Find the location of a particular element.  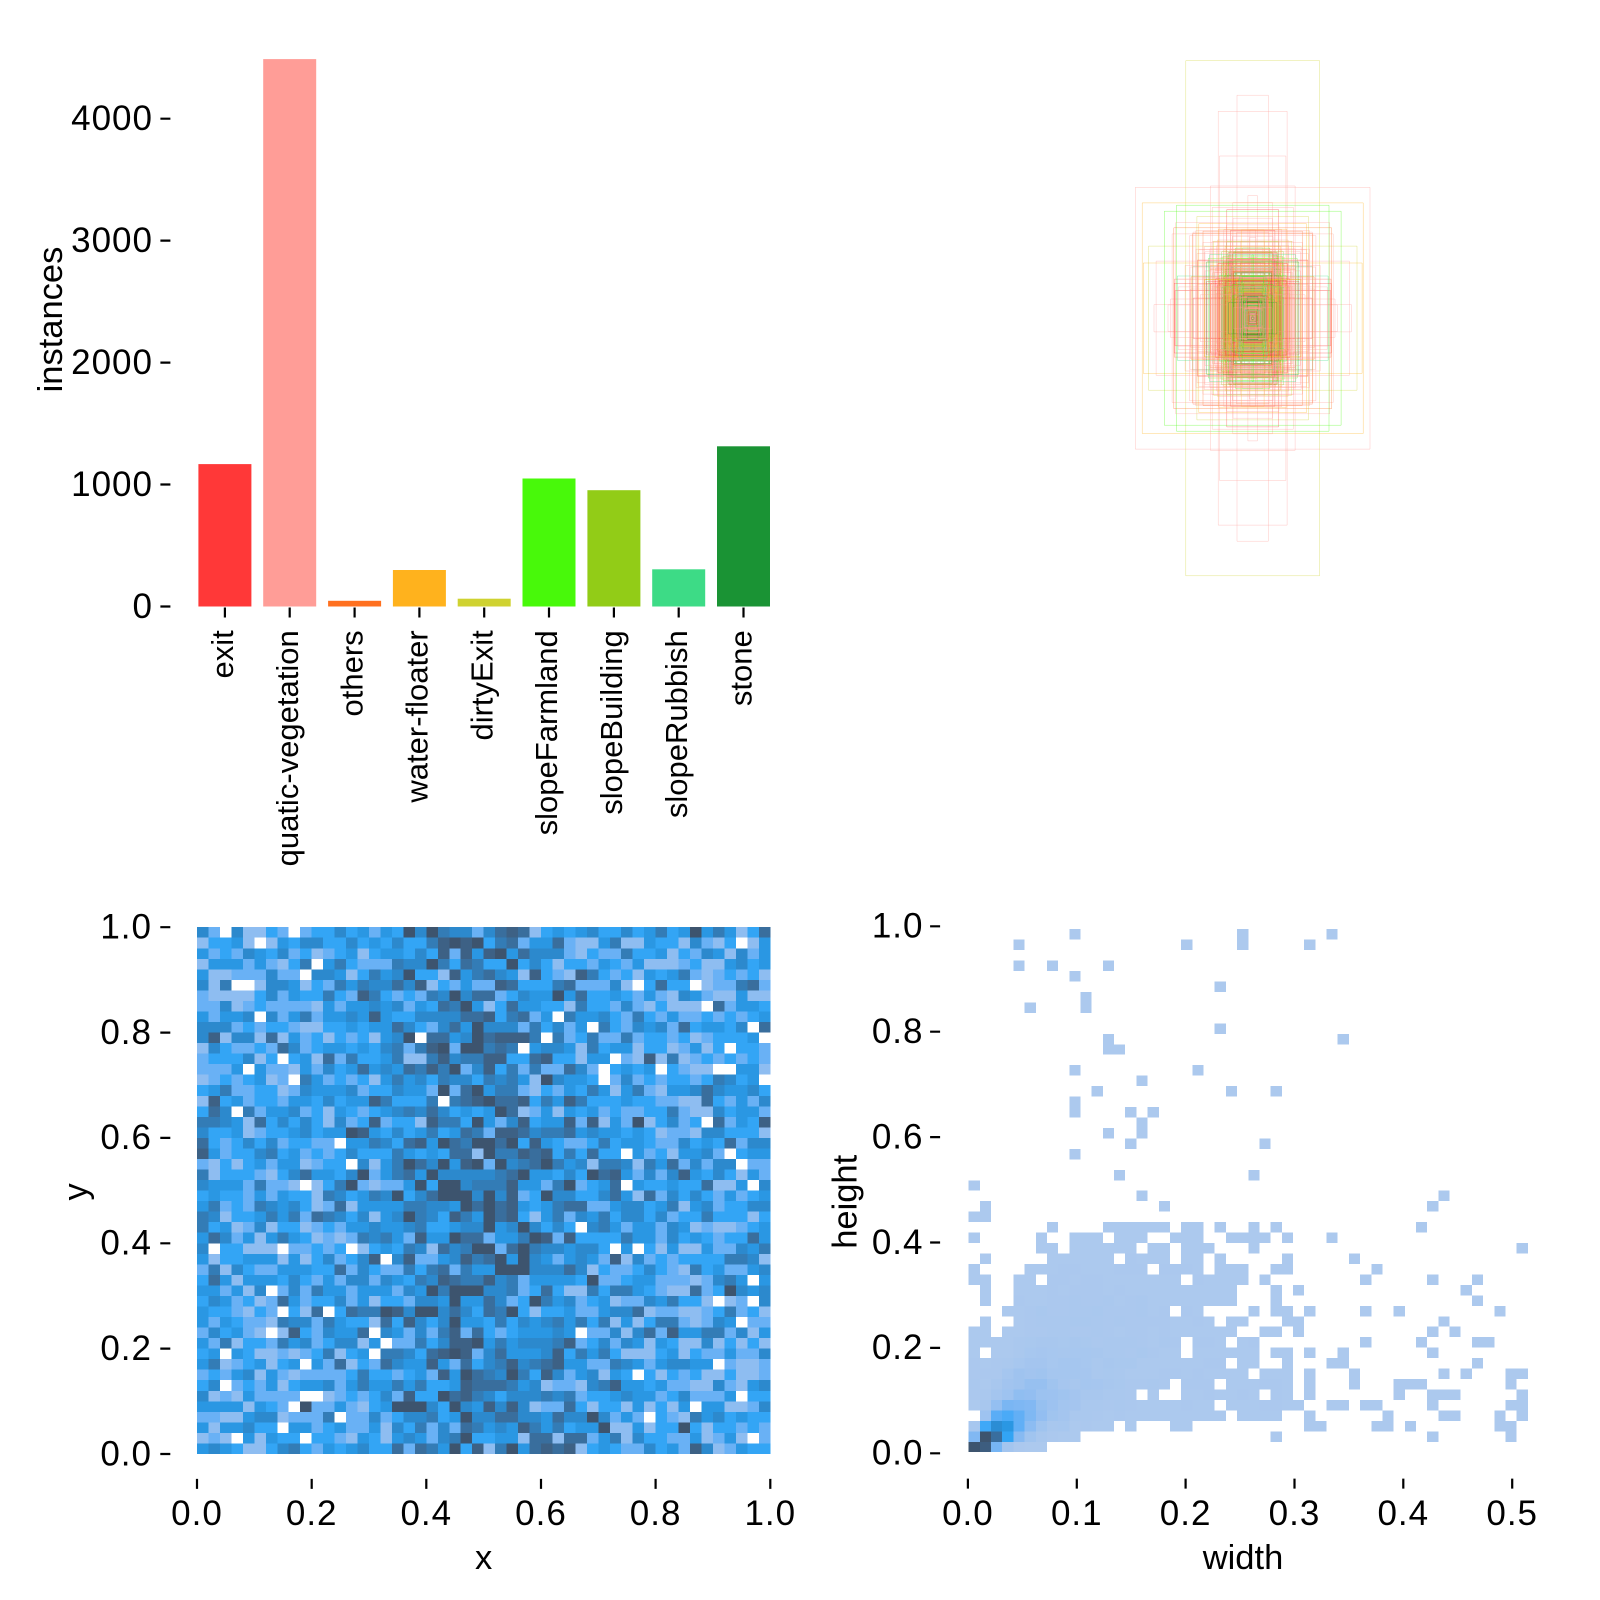

svg-text: width is located at coordinates (1243, 1558).